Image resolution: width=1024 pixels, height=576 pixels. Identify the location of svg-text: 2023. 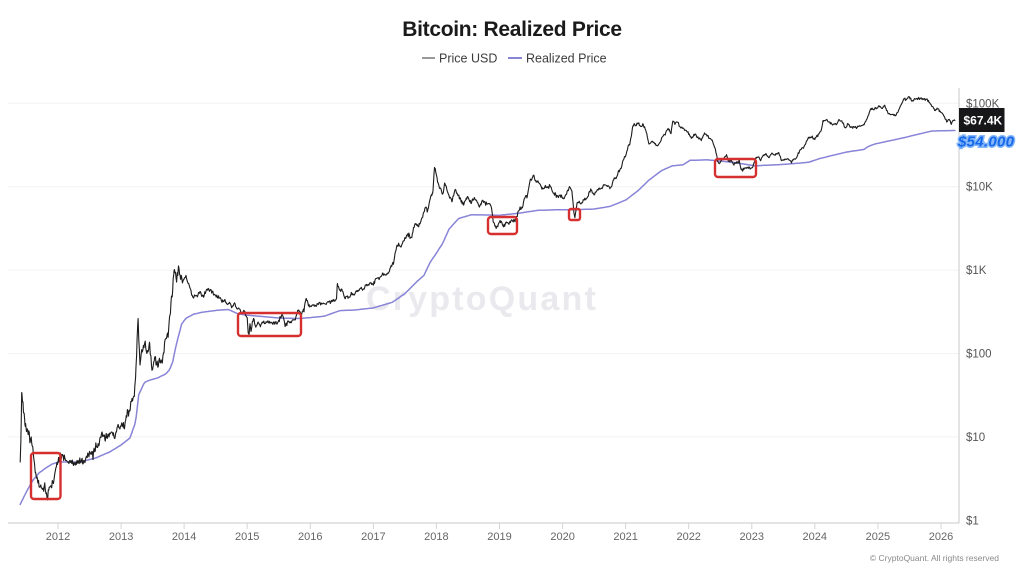
(752, 537).